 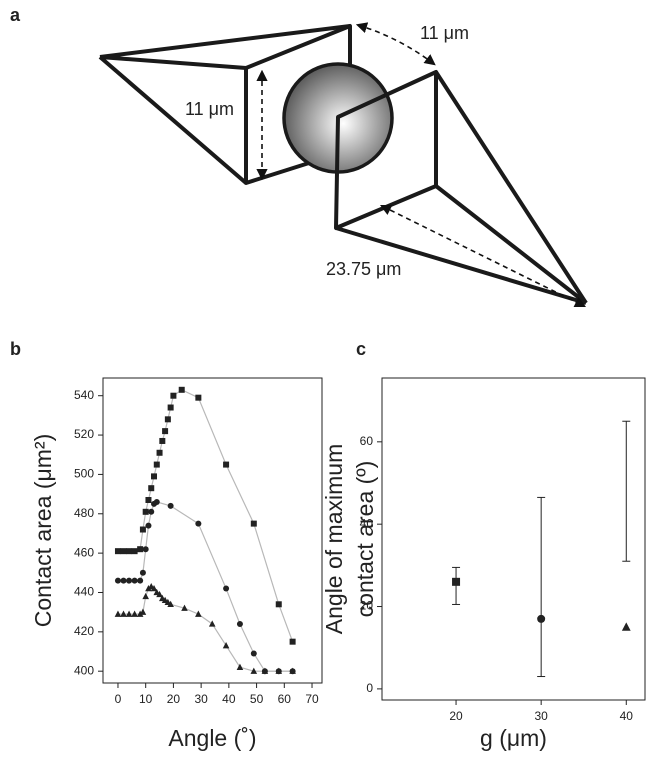 I want to click on plot-frame, so click(x=212, y=530).